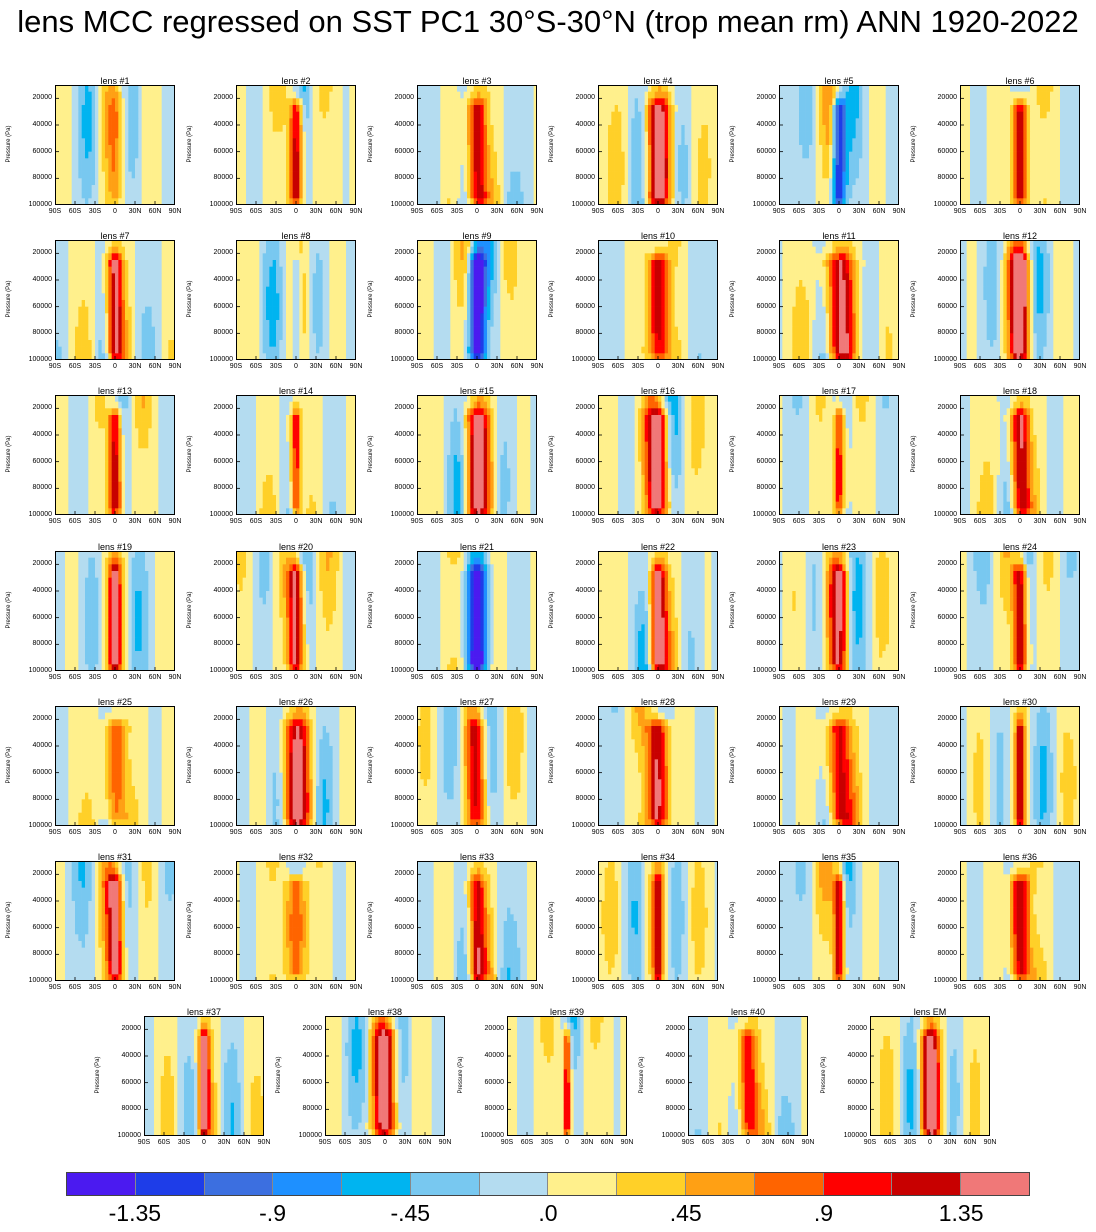 This screenshot has height=1232, width=1096. I want to click on y-axis-label: Pressure (Pa), so click(9, 144).